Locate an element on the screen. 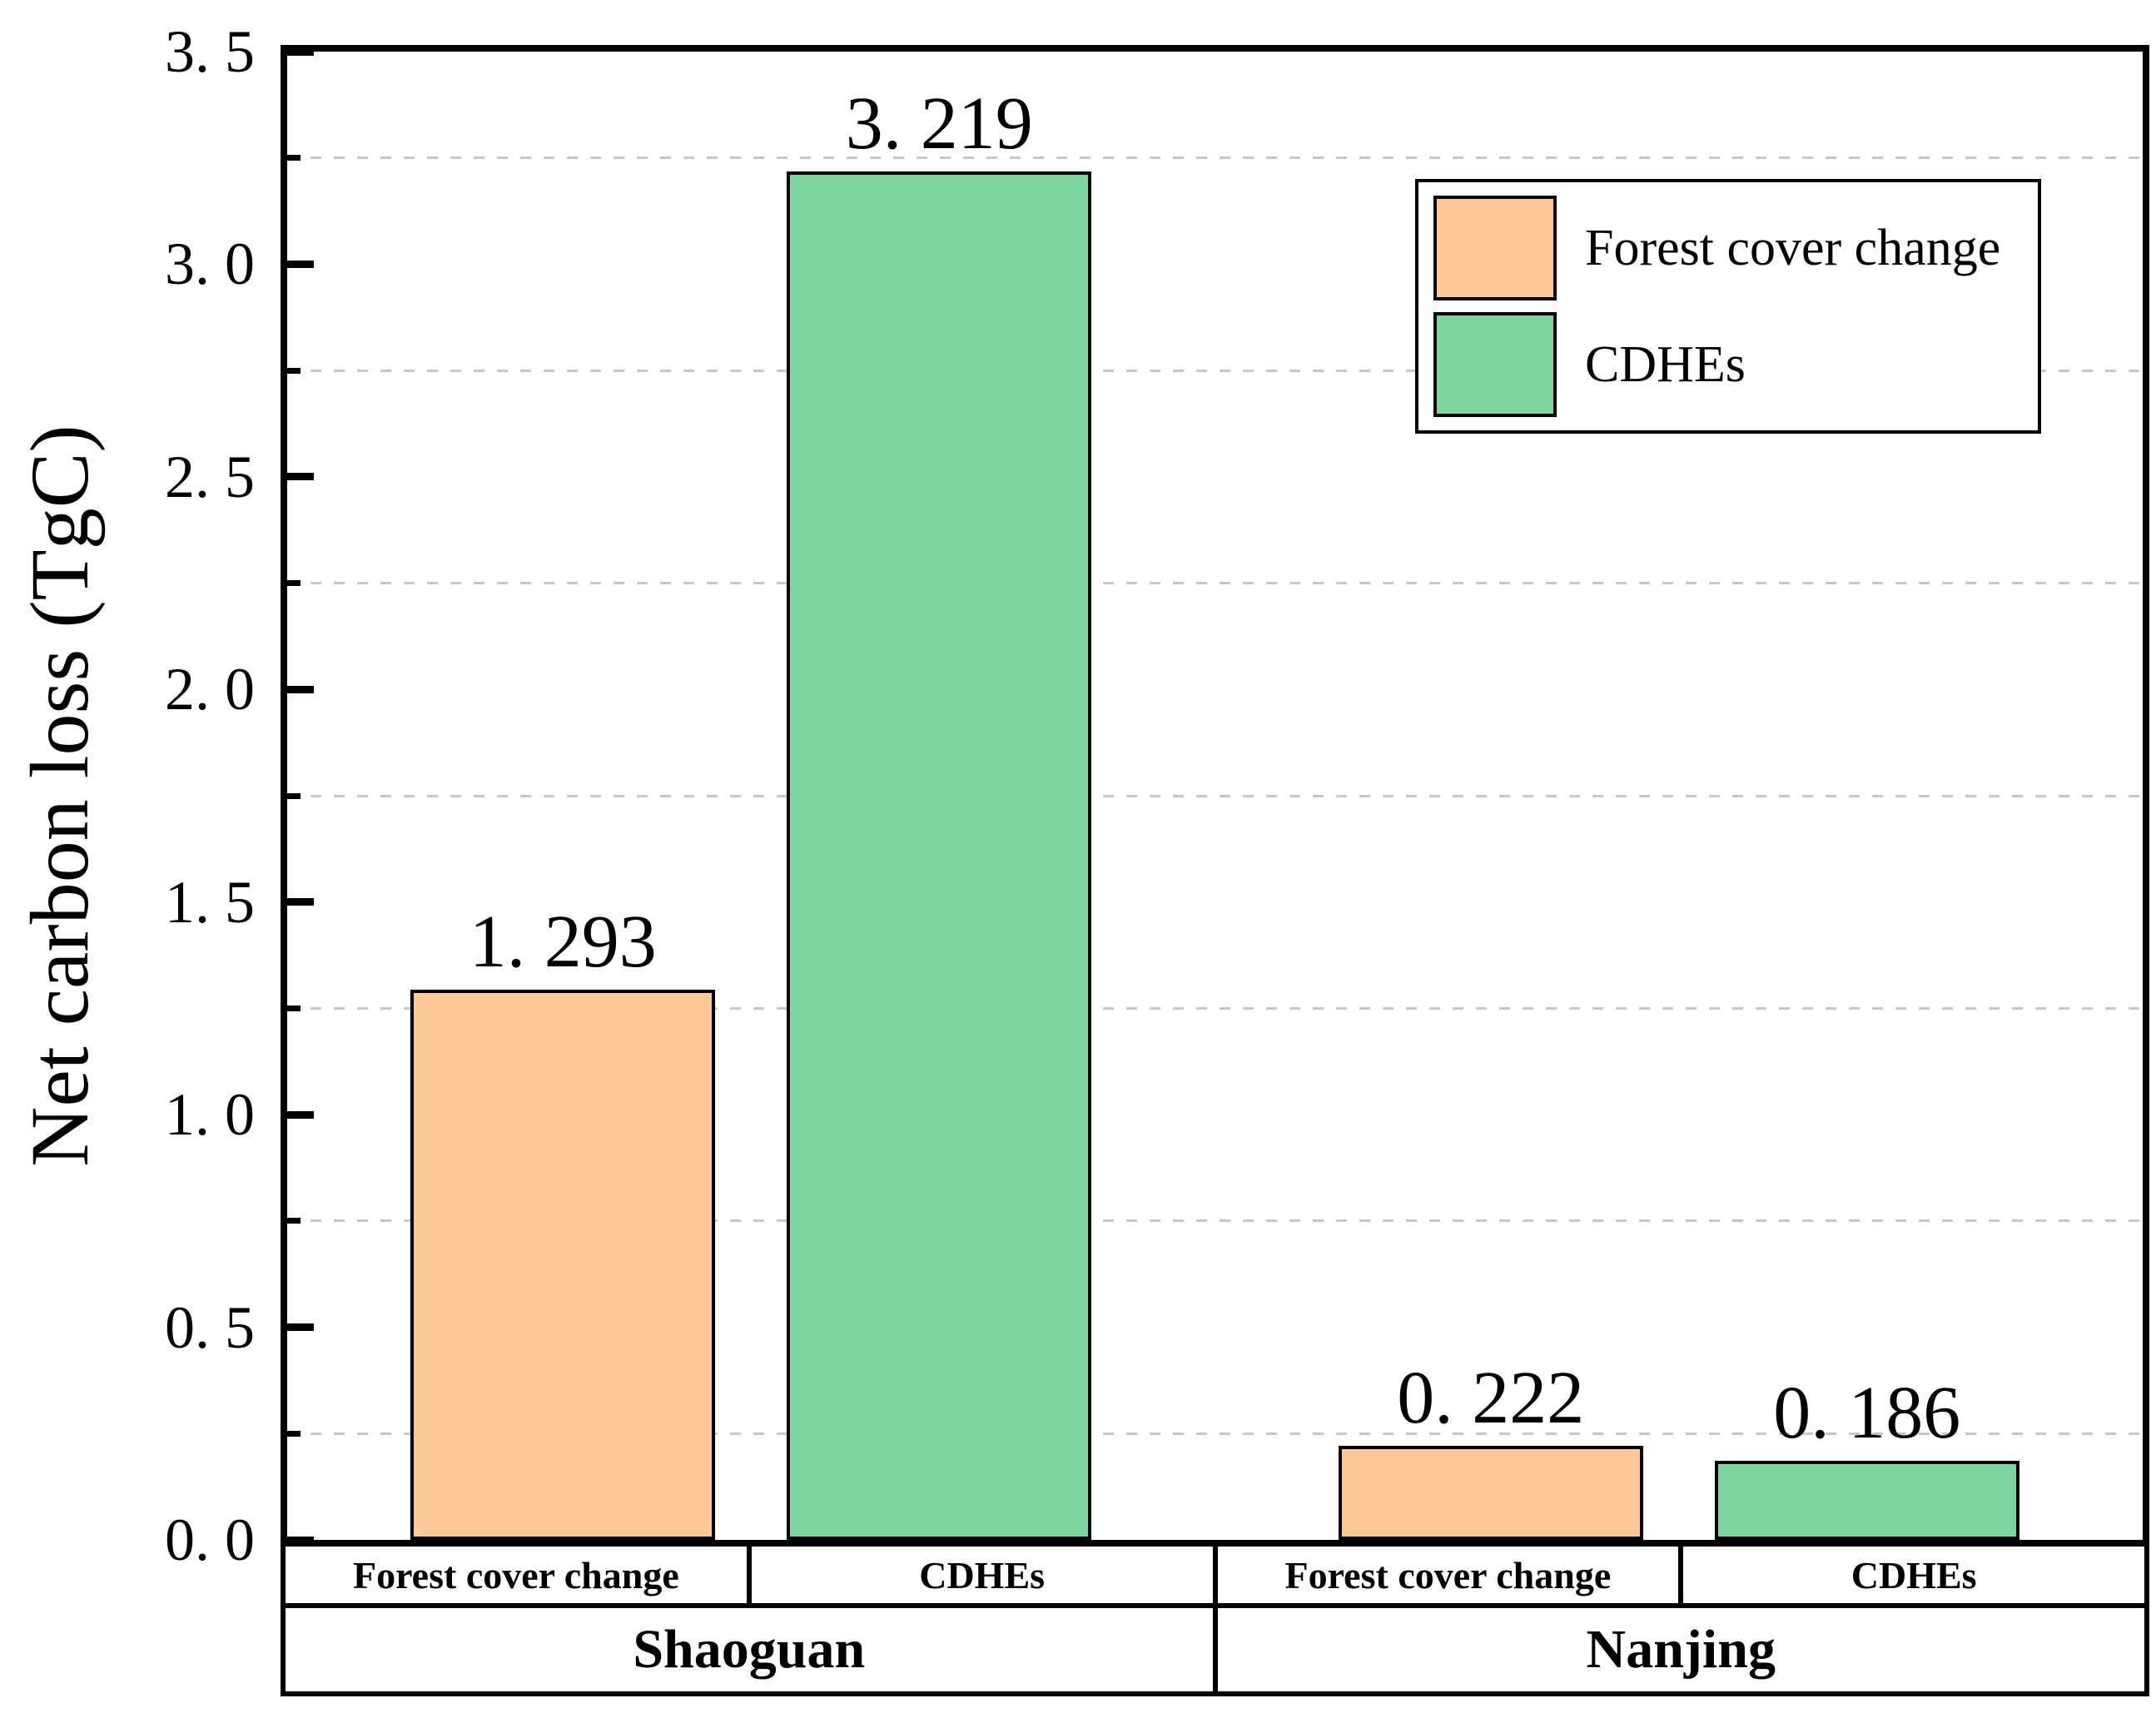 The height and width of the screenshot is (1718, 2156). y-tick-label: 3. 0 is located at coordinates (210, 264).